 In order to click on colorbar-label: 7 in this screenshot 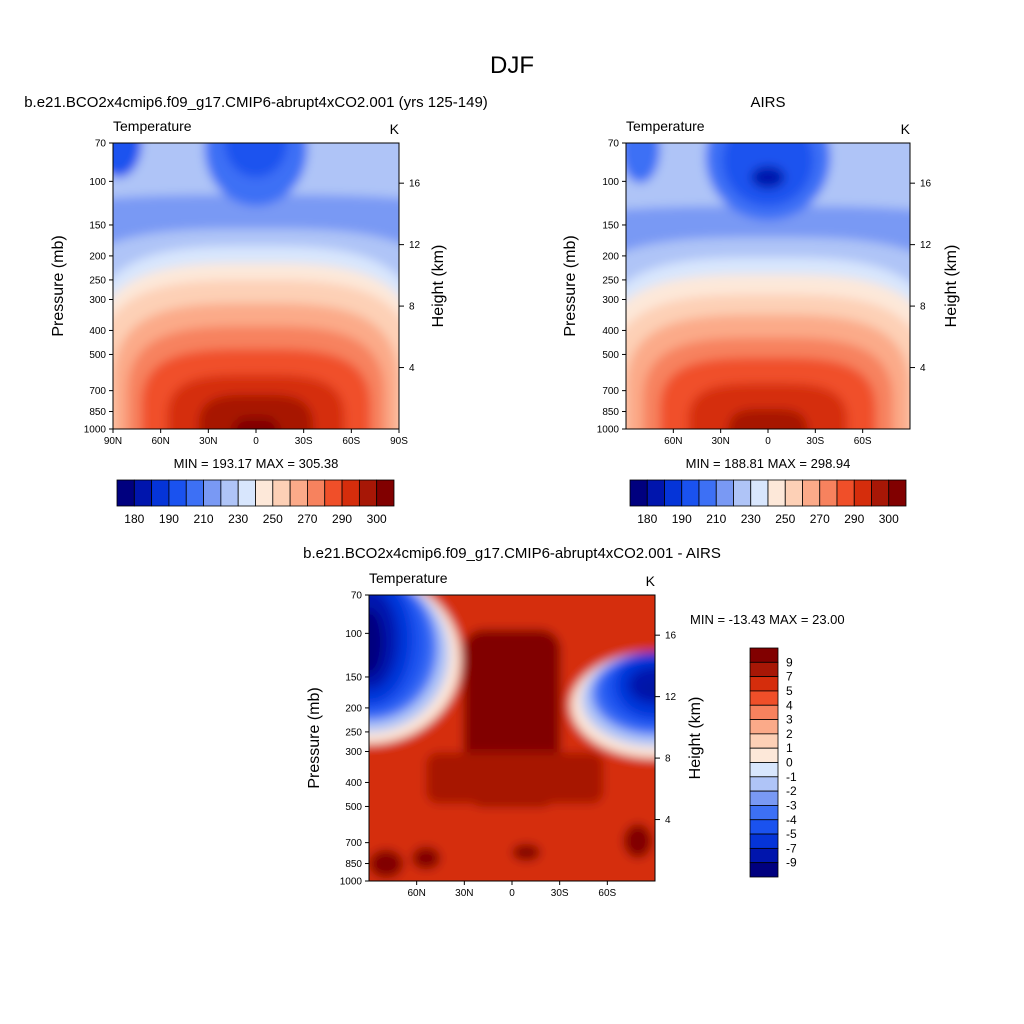, I will do `click(789, 677)`.